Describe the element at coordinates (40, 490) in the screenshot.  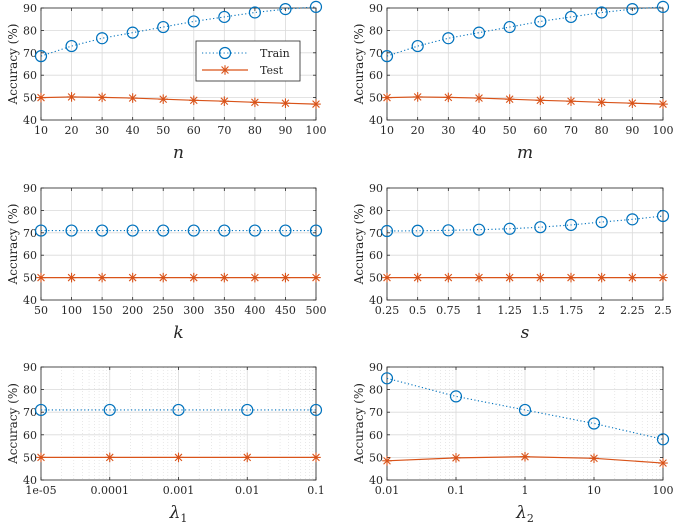
I see `x-tick-label: 1e-05` at that location.